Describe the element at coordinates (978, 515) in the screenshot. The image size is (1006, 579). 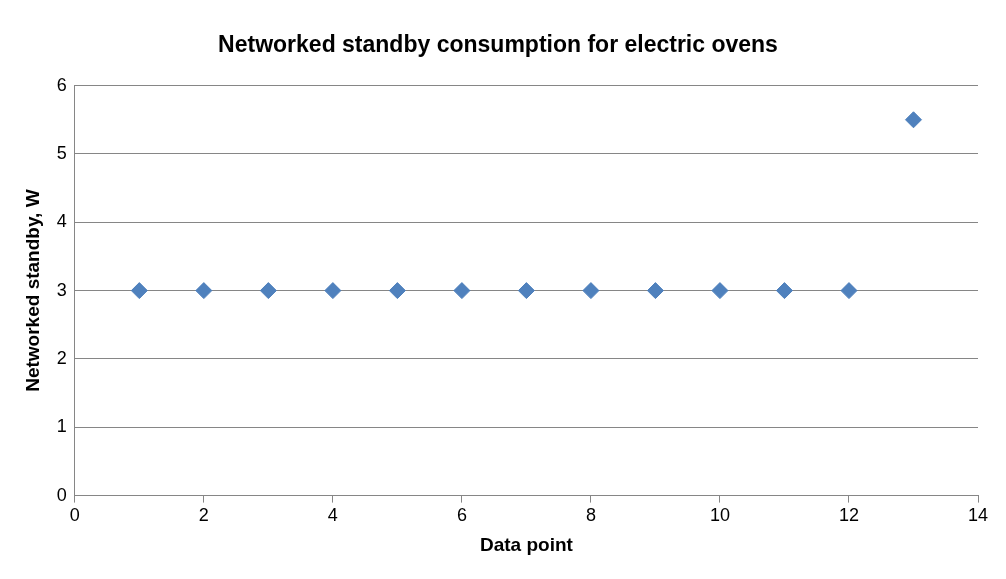
I see `x-tick-label: 14` at that location.